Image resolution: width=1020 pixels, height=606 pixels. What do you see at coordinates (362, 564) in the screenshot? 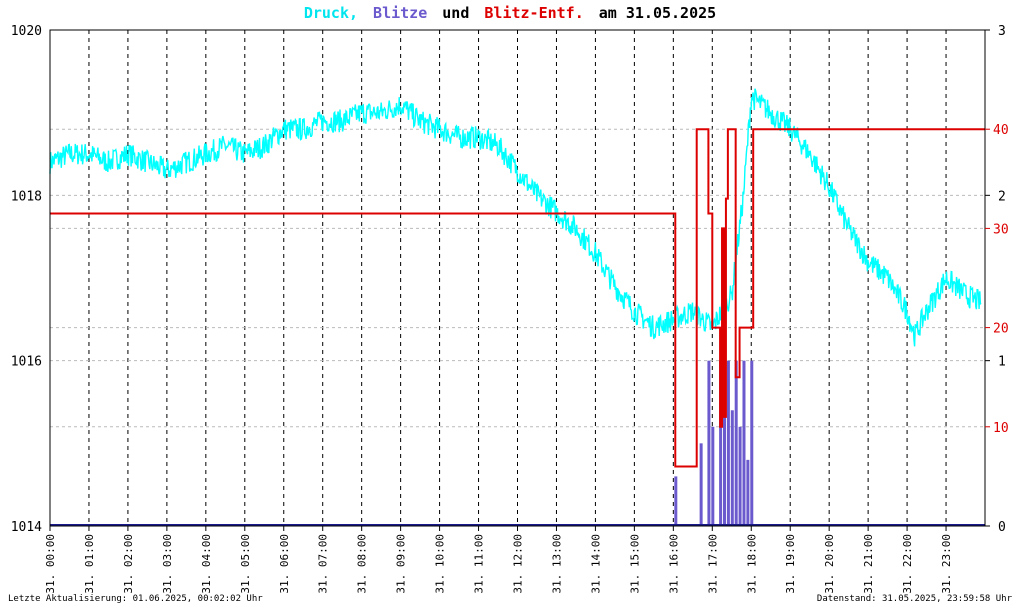
I see `x-tick-label: 31. 08:00` at bounding box center [362, 564].